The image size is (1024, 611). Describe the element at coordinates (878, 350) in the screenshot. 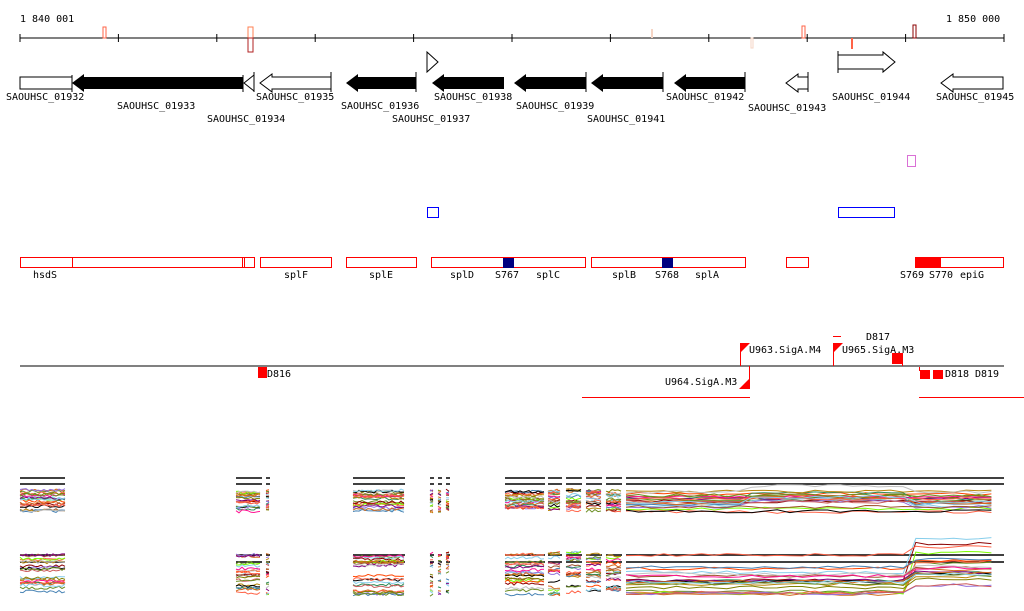

I see `promoter-label: U965.SigA.M3` at that location.